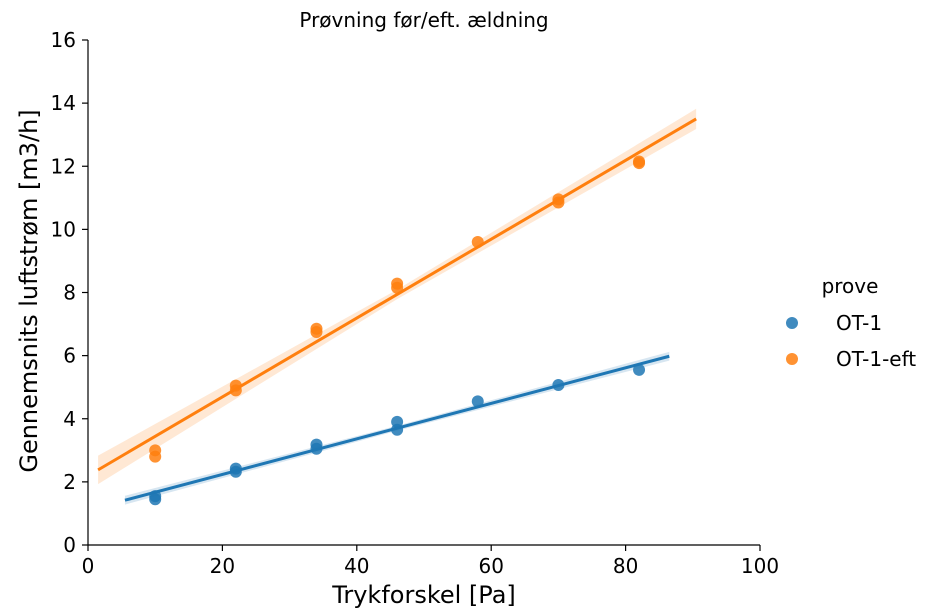  Describe the element at coordinates (356, 566) in the screenshot. I see `x-tick-label: 40` at that location.